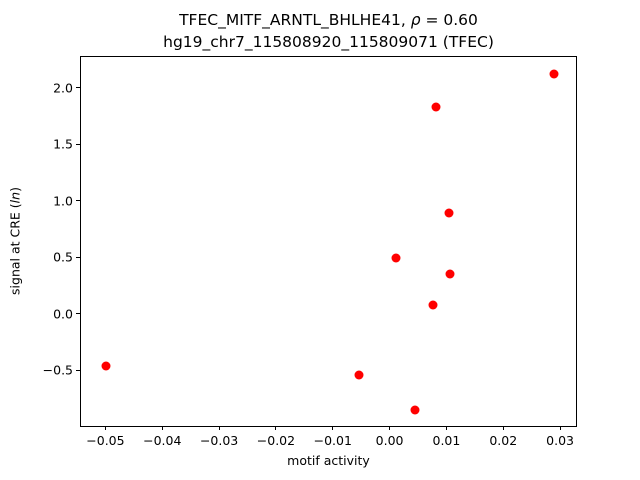 This screenshot has width=640, height=480. Describe the element at coordinates (57, 370) in the screenshot. I see `y-tick-label: −0.5` at that location.